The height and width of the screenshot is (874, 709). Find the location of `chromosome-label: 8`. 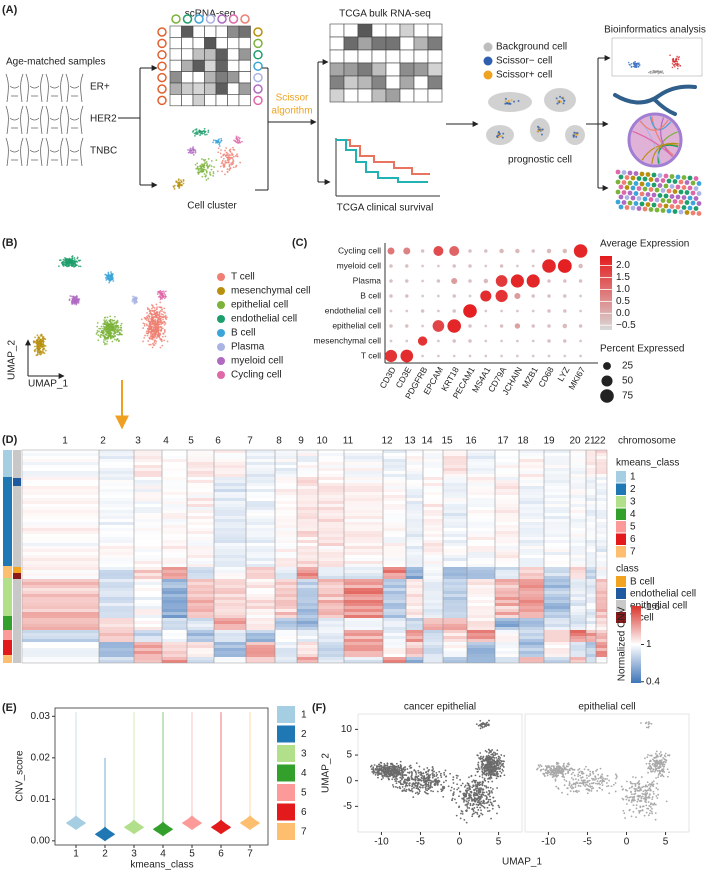

chromosome-label: 8 is located at coordinates (279, 441).